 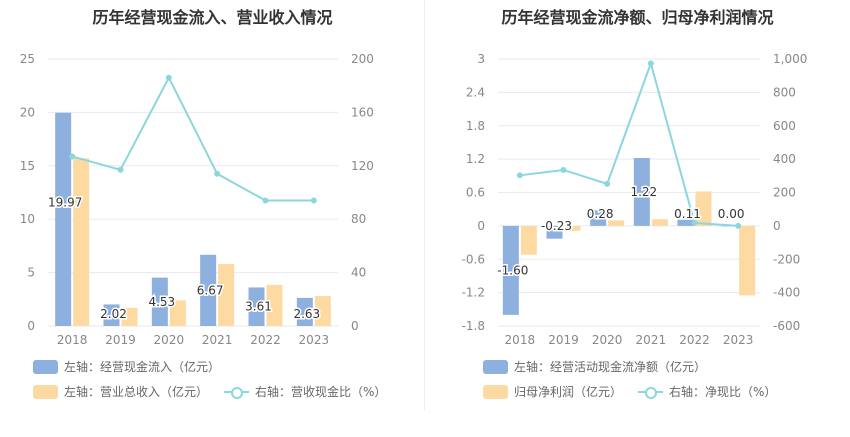 What do you see at coordinates (568, 392) in the screenshot?
I see `legend-label: 归母净利润（亿元）` at bounding box center [568, 392].